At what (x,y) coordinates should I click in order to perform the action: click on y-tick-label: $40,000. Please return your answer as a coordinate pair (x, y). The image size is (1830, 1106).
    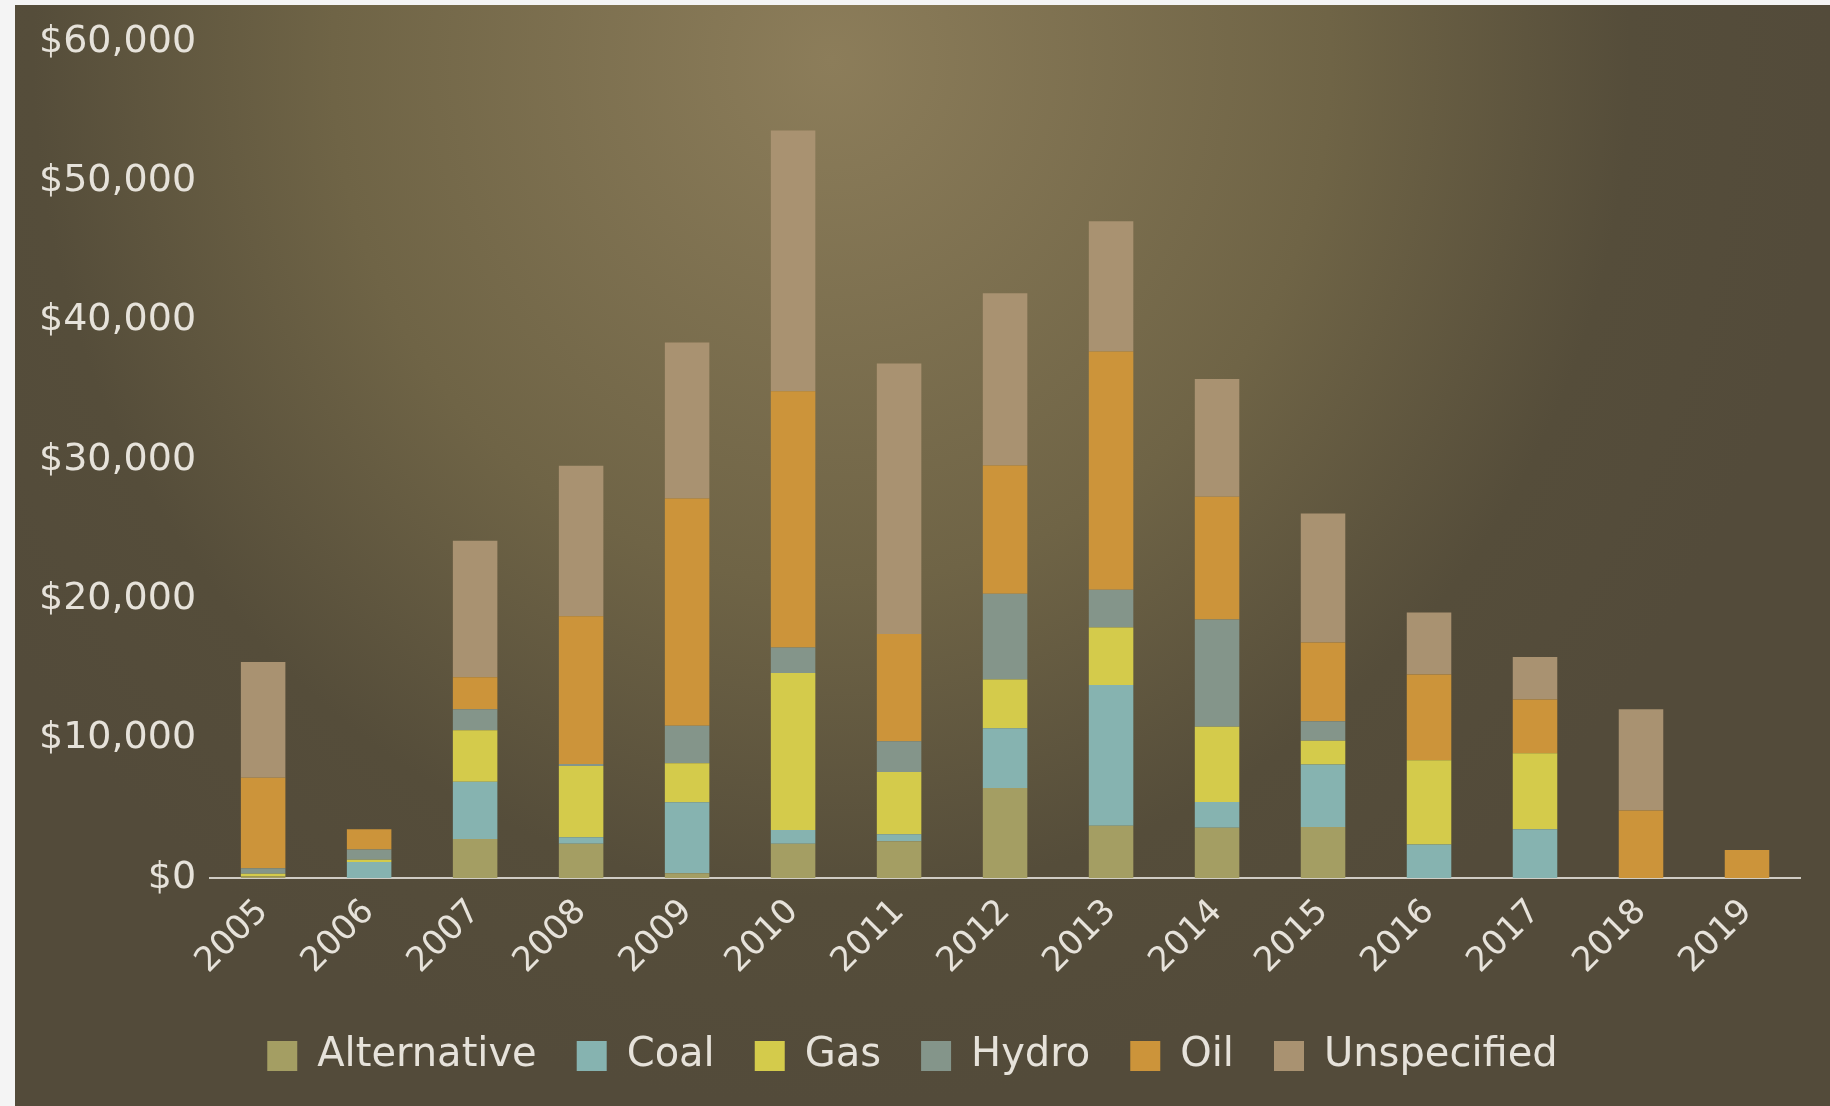
    Looking at the image, I should click on (118, 317).